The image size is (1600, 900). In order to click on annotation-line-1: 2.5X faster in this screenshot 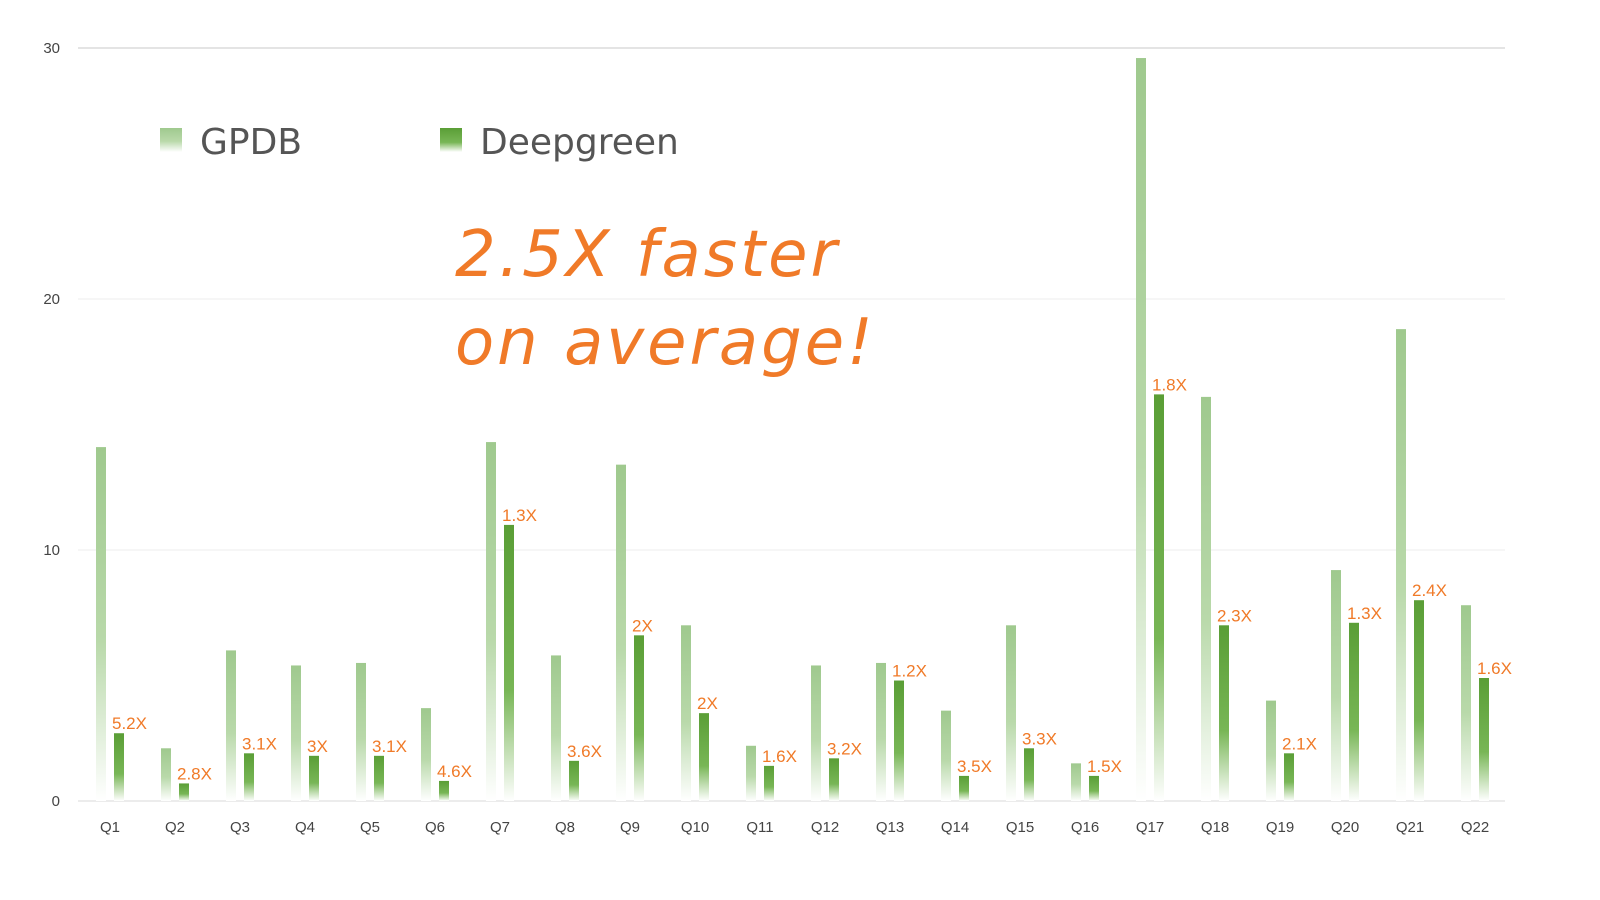, I will do `click(648, 255)`.